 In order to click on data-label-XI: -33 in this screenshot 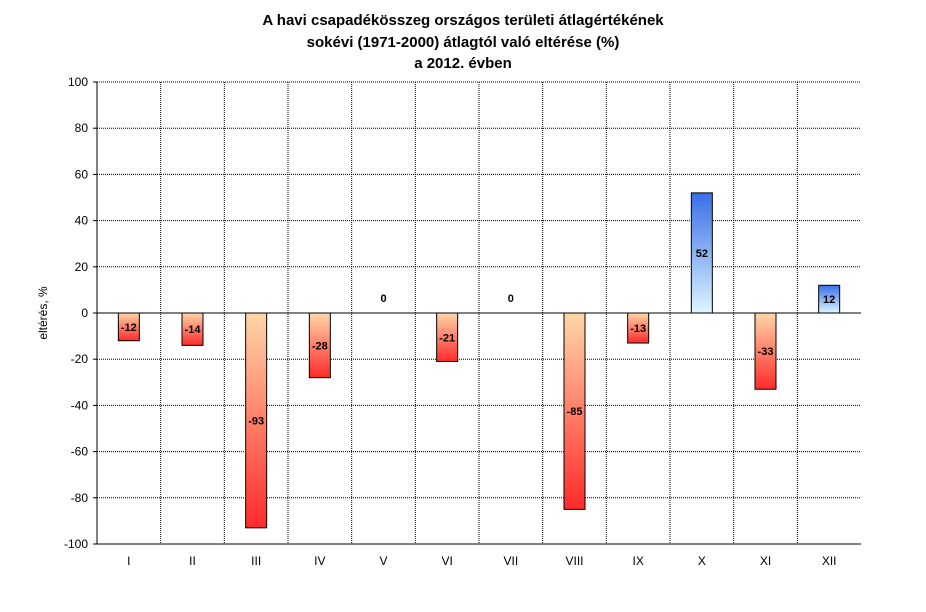, I will do `click(766, 352)`.